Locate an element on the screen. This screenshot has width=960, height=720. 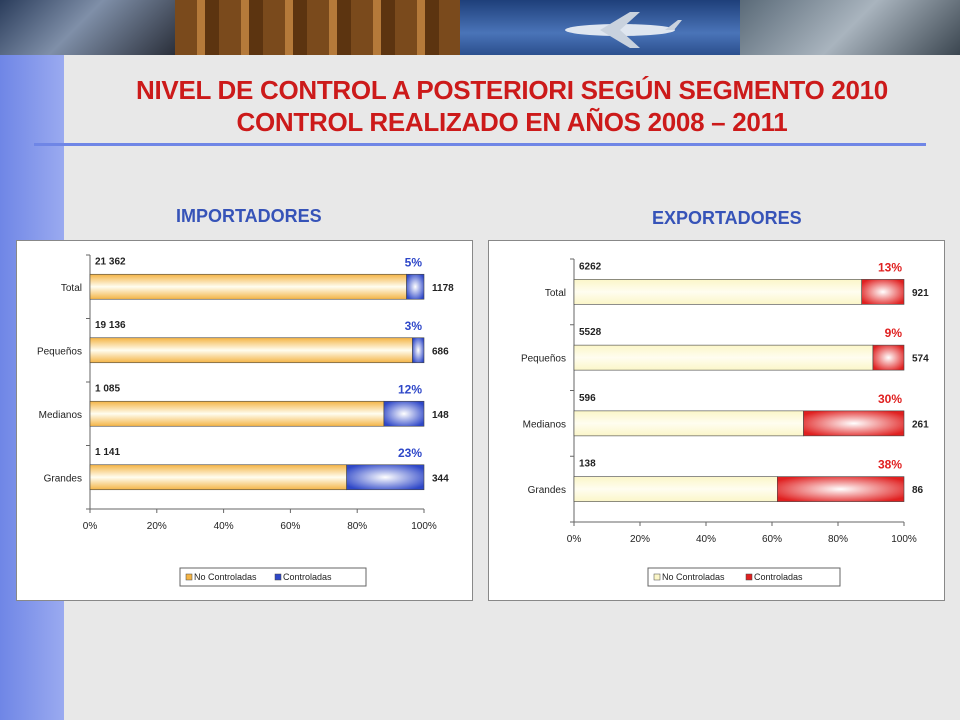
data-label-controladas: 86 is located at coordinates (918, 490).